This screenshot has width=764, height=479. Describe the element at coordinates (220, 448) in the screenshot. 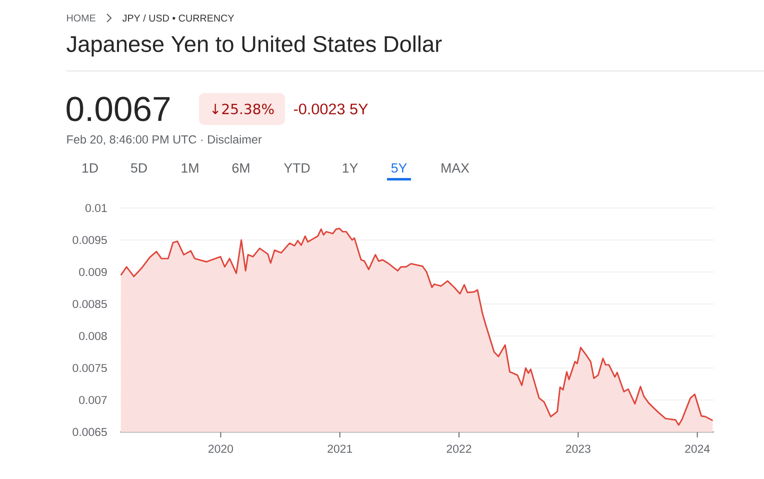

I see `x-tick-label: 2020` at that location.